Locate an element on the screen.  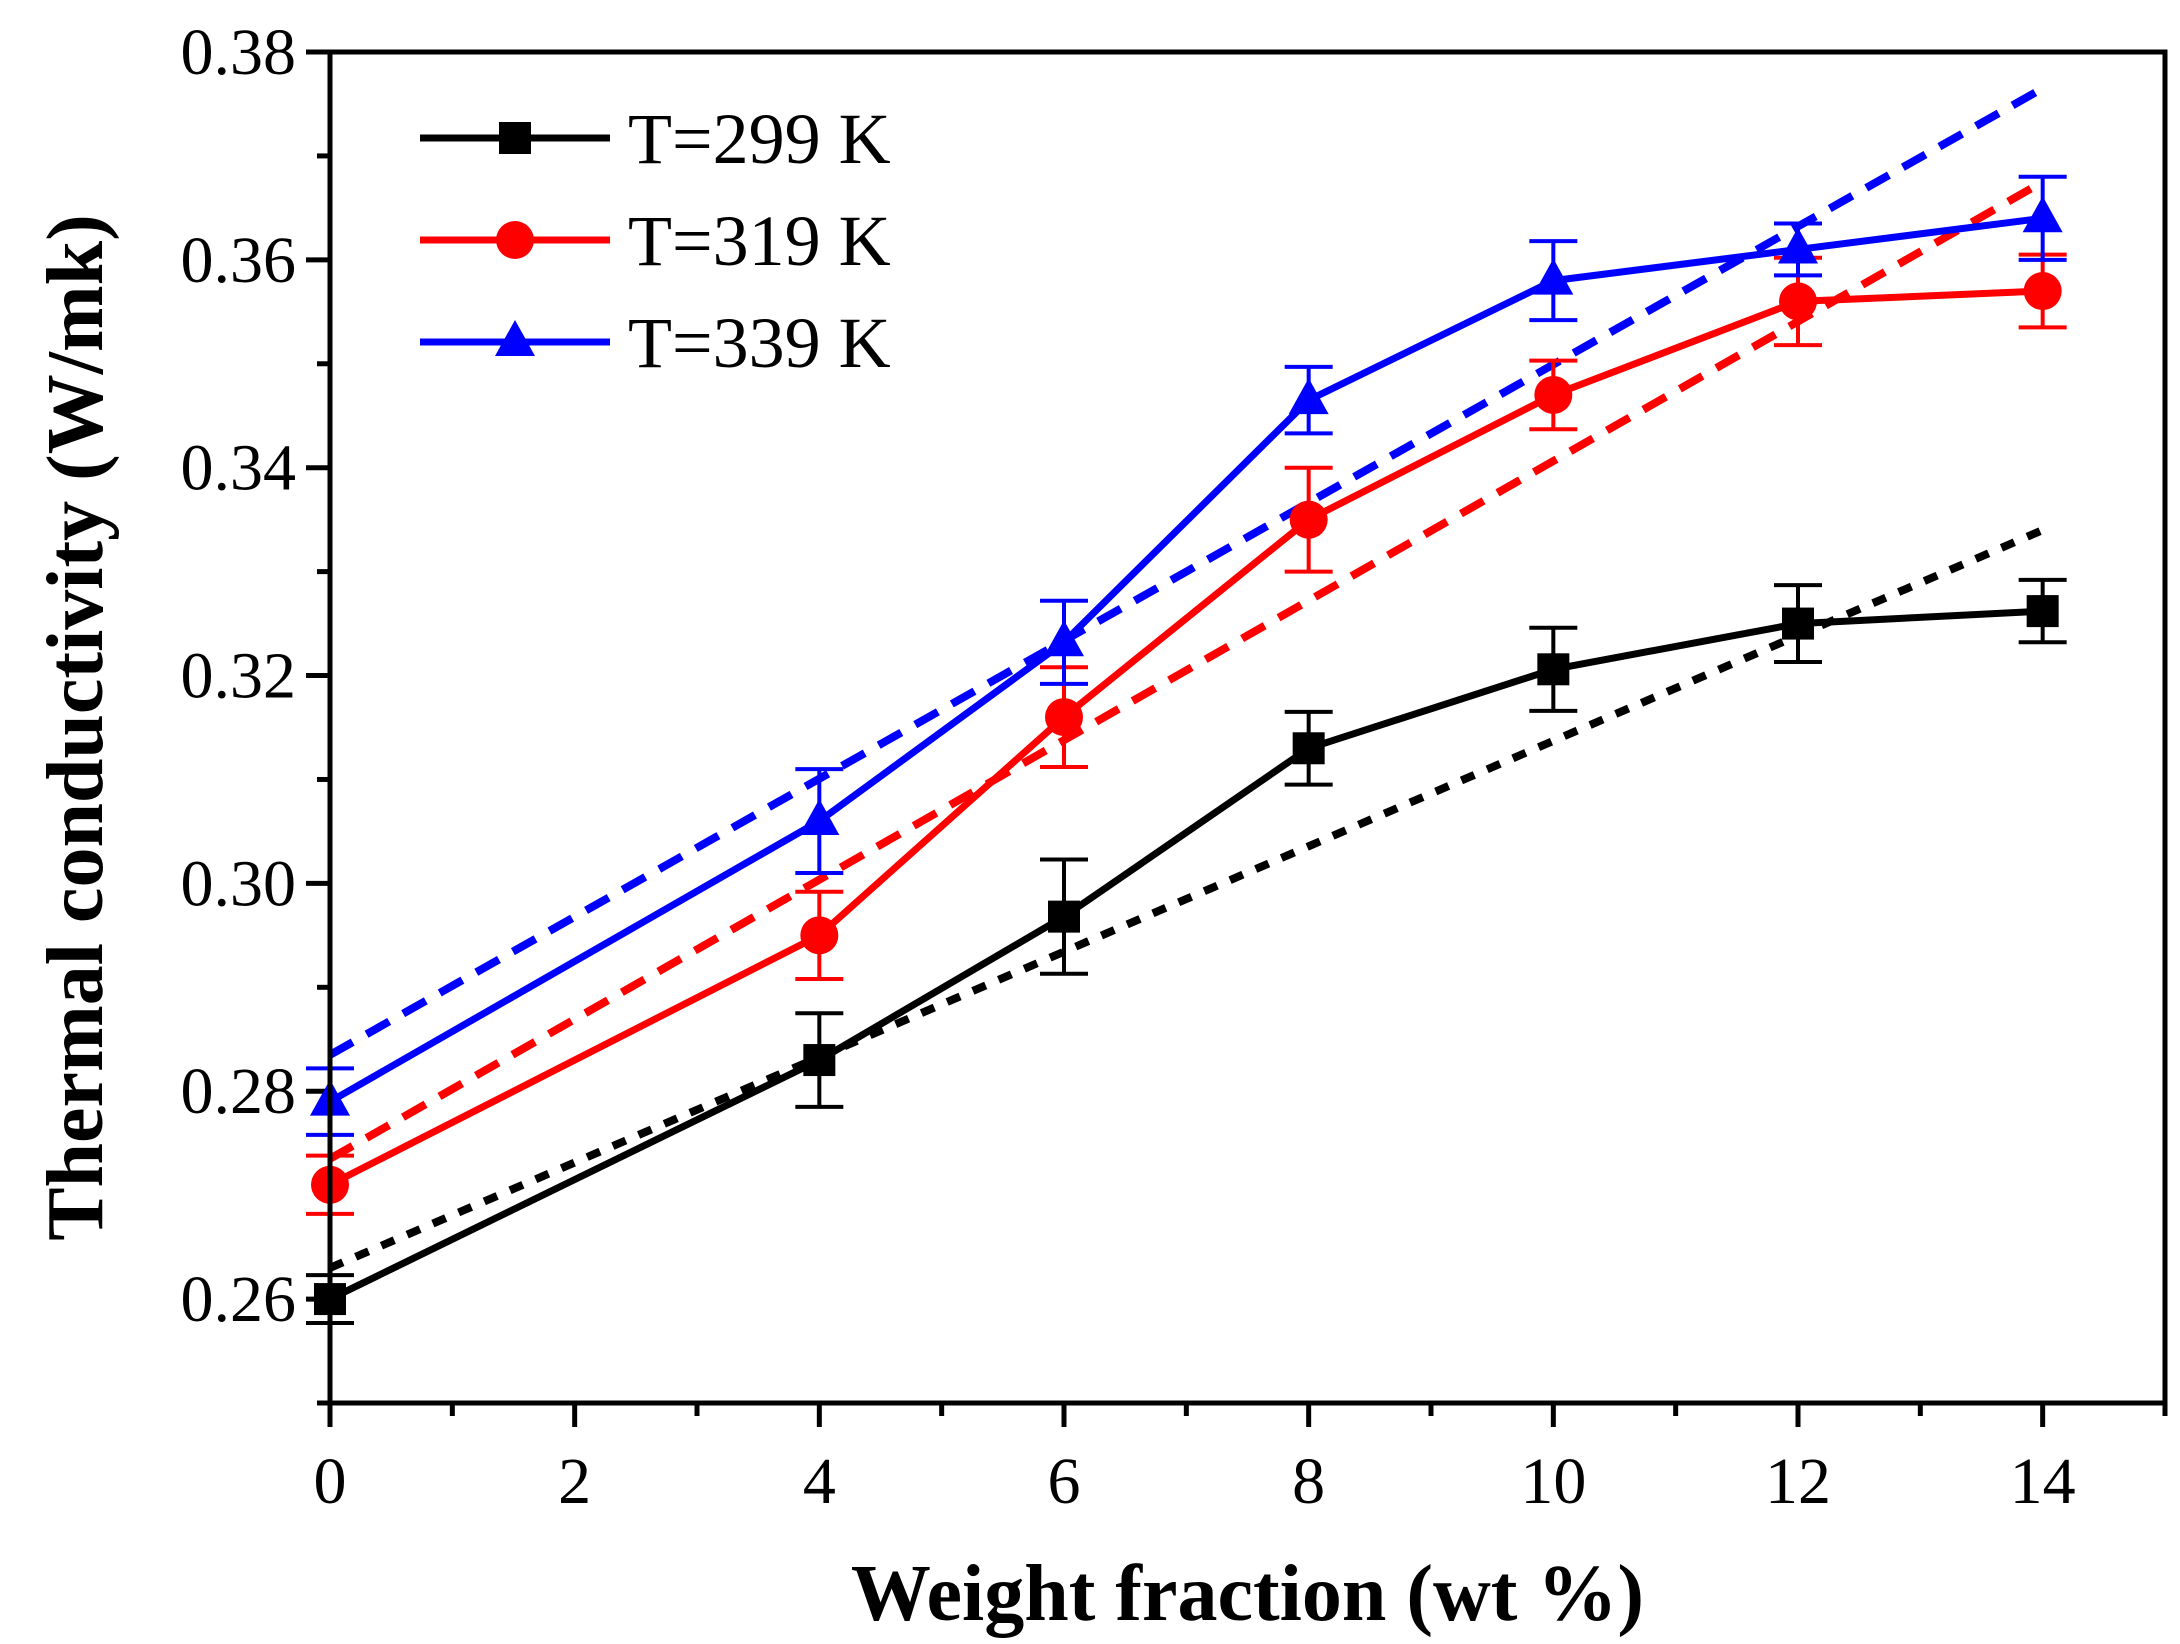
x-tick-label: 2 is located at coordinates (574, 1481).